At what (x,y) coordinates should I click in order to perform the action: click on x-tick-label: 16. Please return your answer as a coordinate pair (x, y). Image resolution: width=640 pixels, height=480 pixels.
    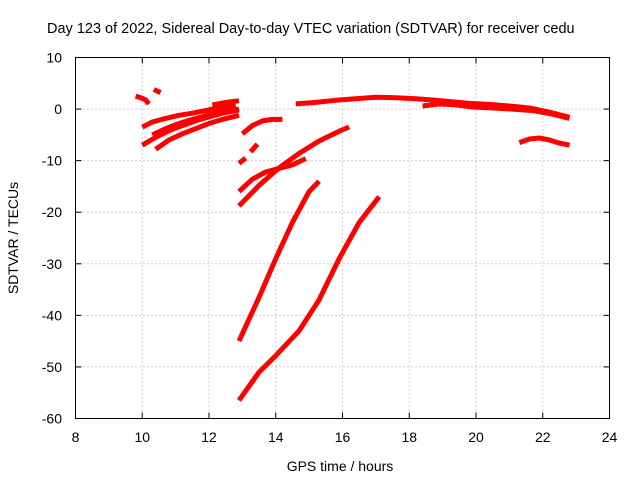
    Looking at the image, I should click on (343, 437).